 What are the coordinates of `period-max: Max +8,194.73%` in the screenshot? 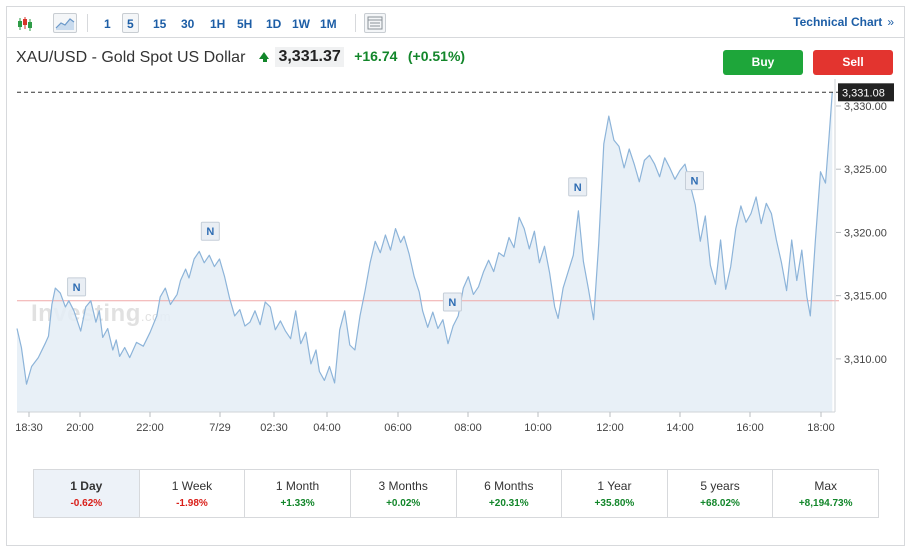 It's located at (825, 493).